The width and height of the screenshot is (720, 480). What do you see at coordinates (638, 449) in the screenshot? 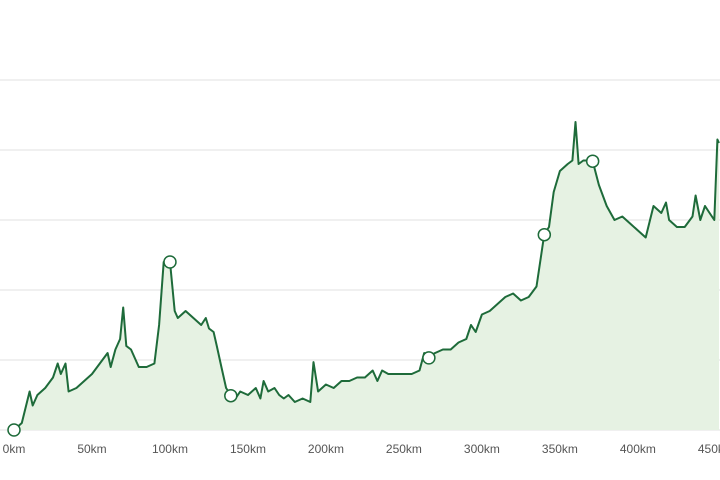
I see `x-tick-label: 400km` at bounding box center [638, 449].